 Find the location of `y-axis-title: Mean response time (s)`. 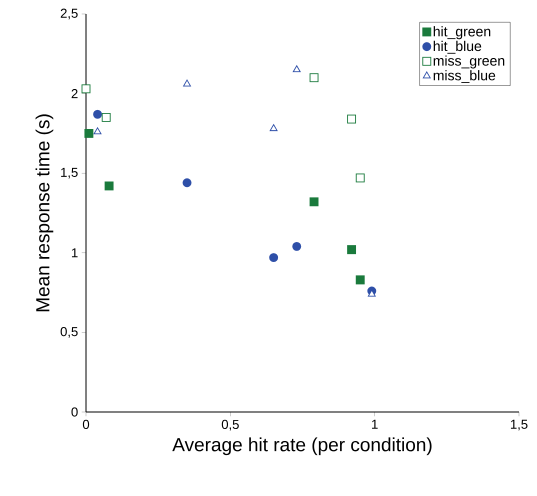

y-axis-title: Mean response time (s) is located at coordinates (45, 213).